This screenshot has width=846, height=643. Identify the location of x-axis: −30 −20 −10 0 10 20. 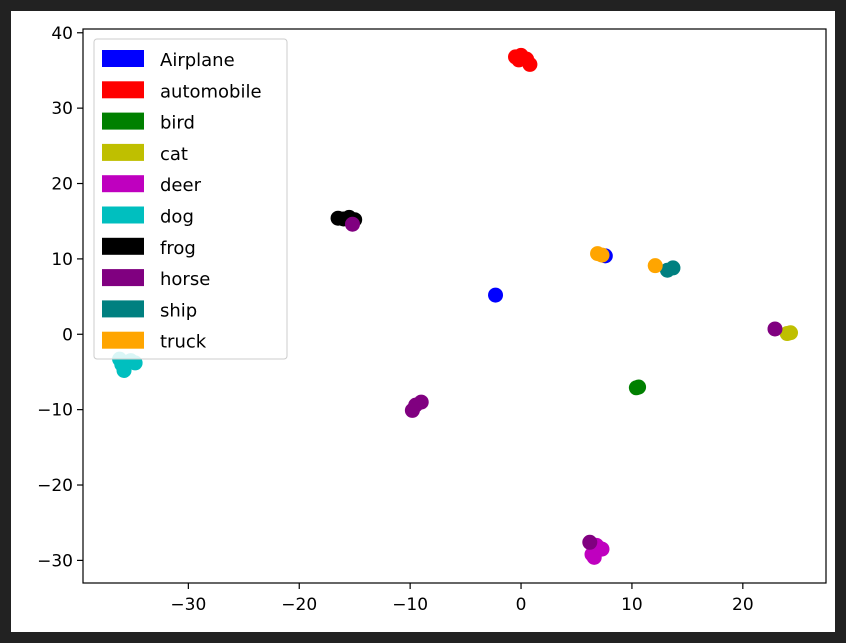
(462, 599).